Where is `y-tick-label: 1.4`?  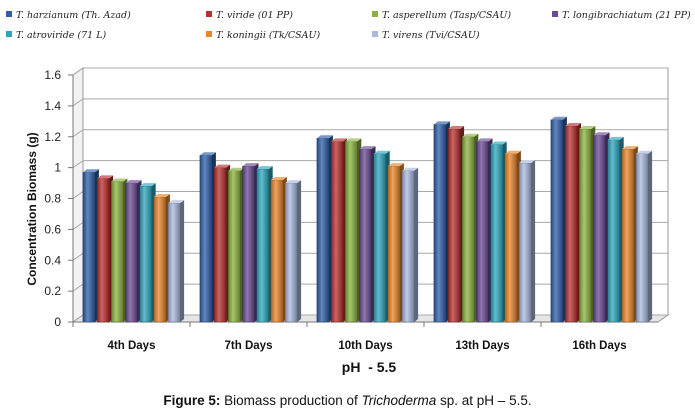 y-tick-label: 1.4 is located at coordinates (52, 106).